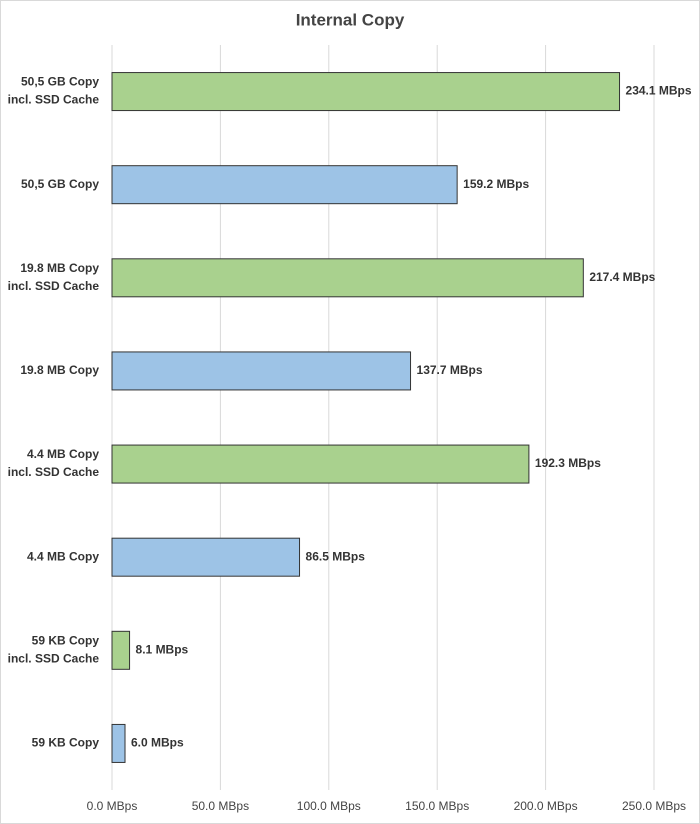 The image size is (700, 824). Describe the element at coordinates (54, 649) in the screenshot. I see `y-tick-label: 59 KB Copy incl. SSD Cache` at that location.